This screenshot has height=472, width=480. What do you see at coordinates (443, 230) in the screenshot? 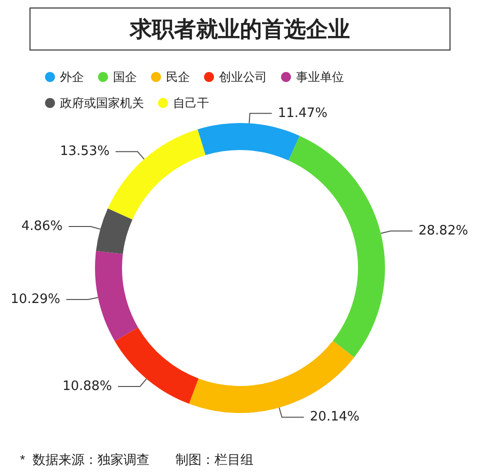
I see `data-label: 28.82%` at bounding box center [443, 230].